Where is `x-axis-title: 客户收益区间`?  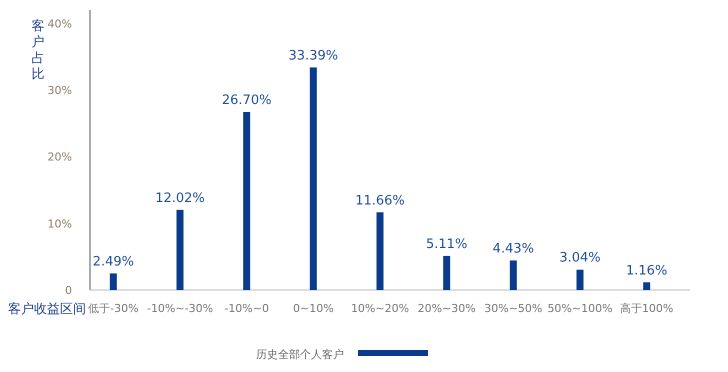
x-axis-title: 客户收益区间 is located at coordinates (47, 309).